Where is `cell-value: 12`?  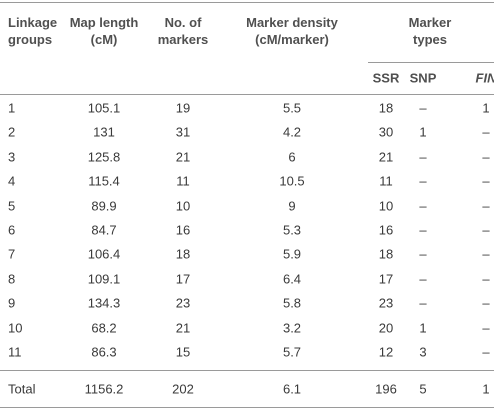
cell-value: 12 is located at coordinates (386, 352).